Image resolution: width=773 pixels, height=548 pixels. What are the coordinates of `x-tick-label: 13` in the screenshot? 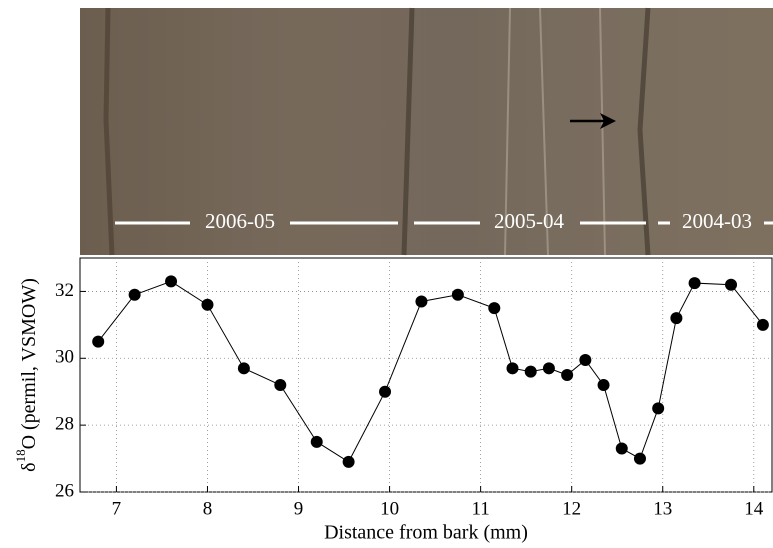 It's located at (662, 508).